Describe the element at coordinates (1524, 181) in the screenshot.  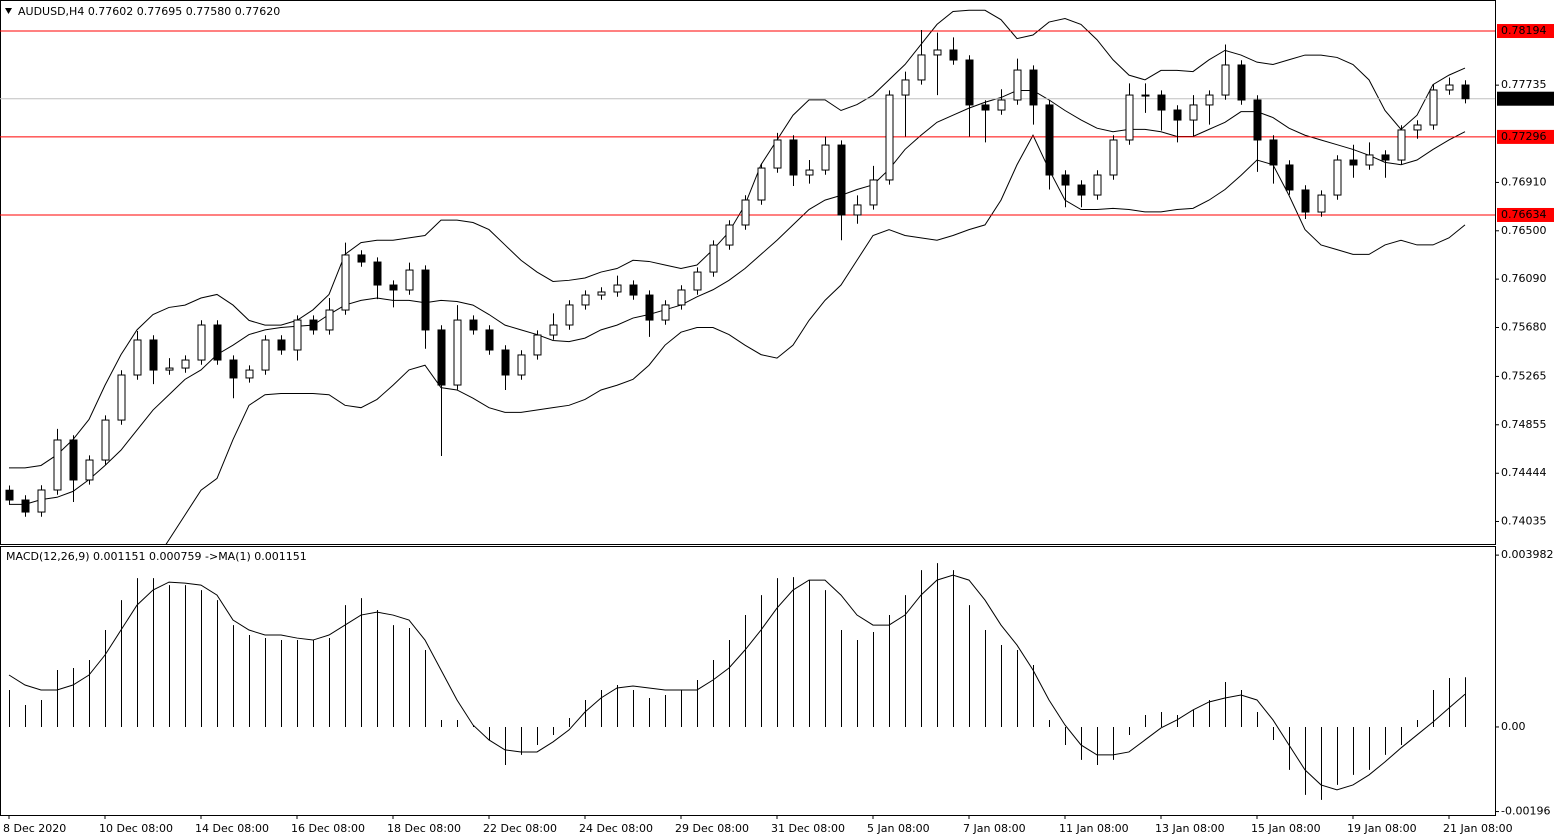
I see `y-tick-label: 0.76910` at that location.